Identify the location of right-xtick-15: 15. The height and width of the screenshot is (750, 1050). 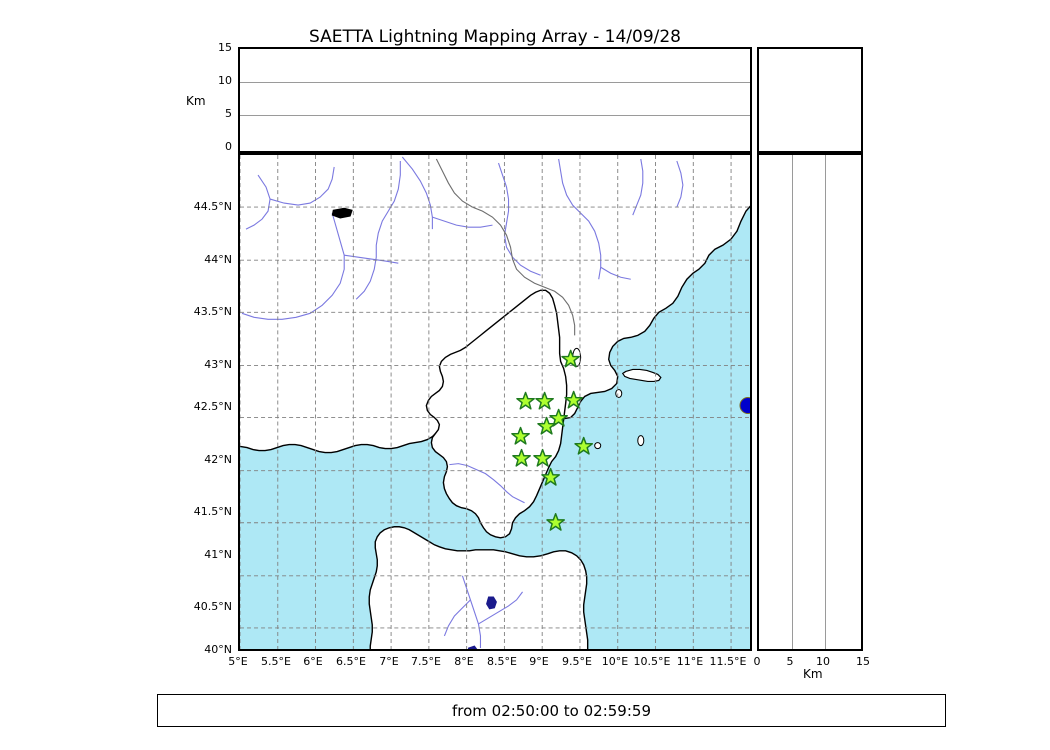
(863, 661).